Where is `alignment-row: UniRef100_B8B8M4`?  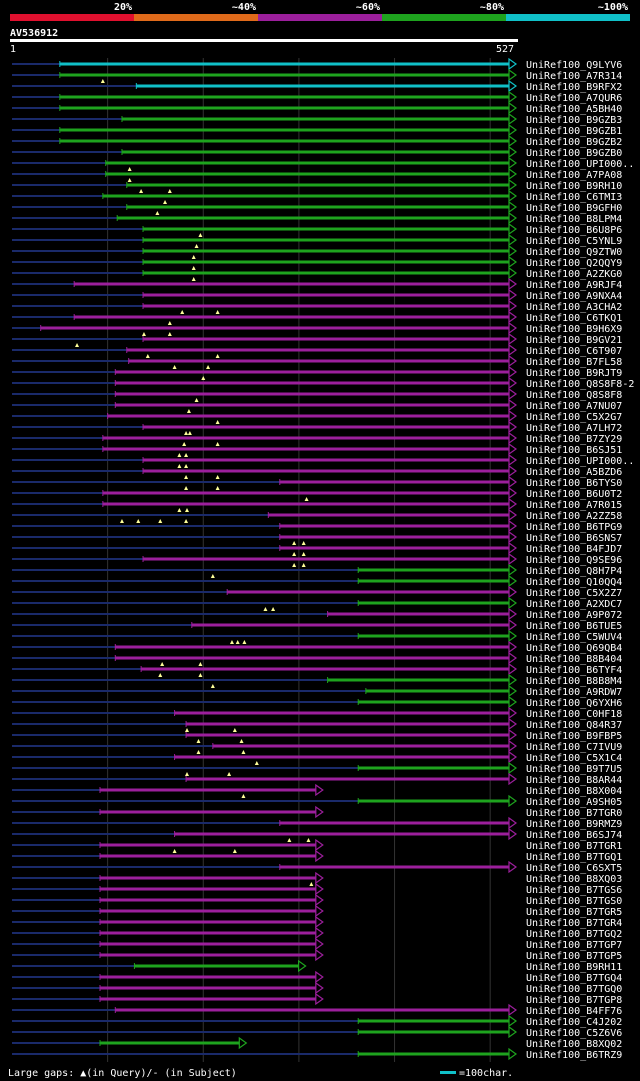
alignment-row: UniRef100_B8B8M4 is located at coordinates (317, 680).